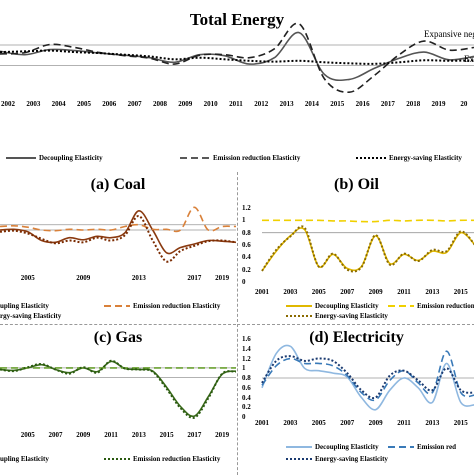 Image resolution: width=474 pixels, height=475 pixels. I want to click on legend-item: Emission red, so click(422, 447).